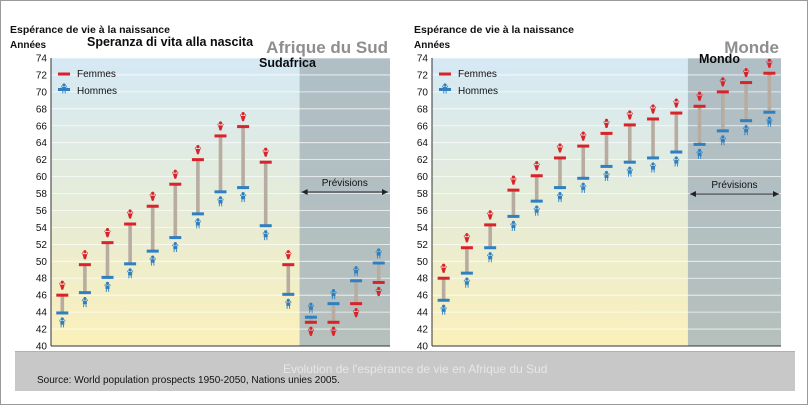 The image size is (808, 405). What do you see at coordinates (751, 47) in the screenshot?
I see `chart-title: Monde` at bounding box center [751, 47].